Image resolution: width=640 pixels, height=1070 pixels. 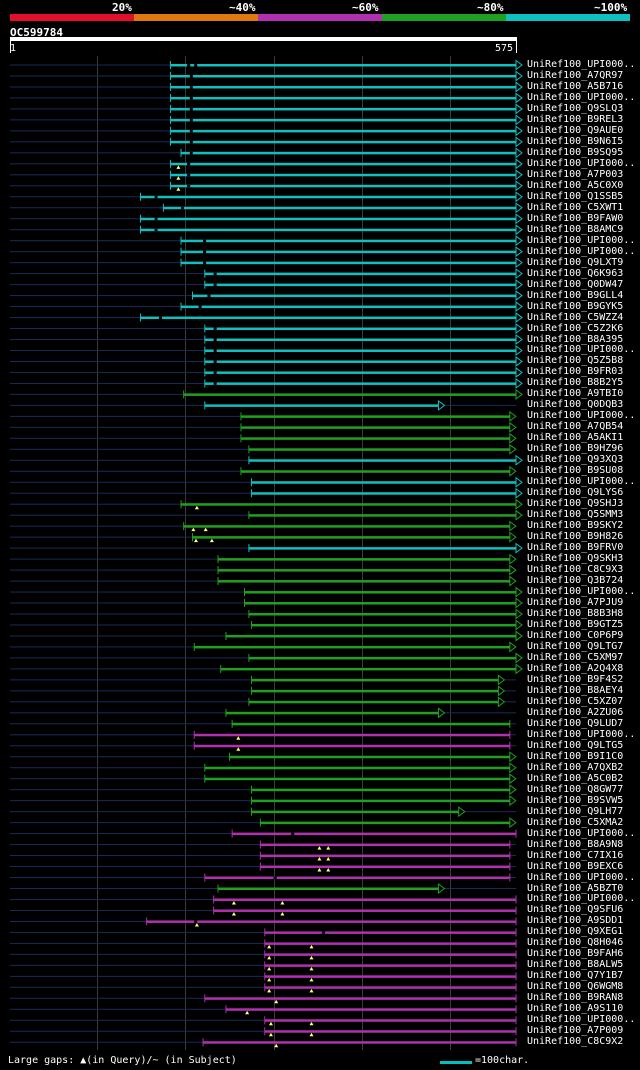 I want to click on hit-label: UniRef100_C5Z2K6, so click(x=575, y=328).